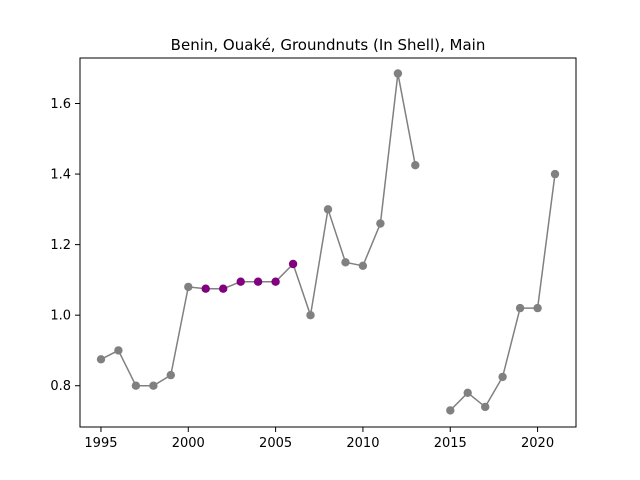  I want to click on data-point-2019, so click(520, 308).